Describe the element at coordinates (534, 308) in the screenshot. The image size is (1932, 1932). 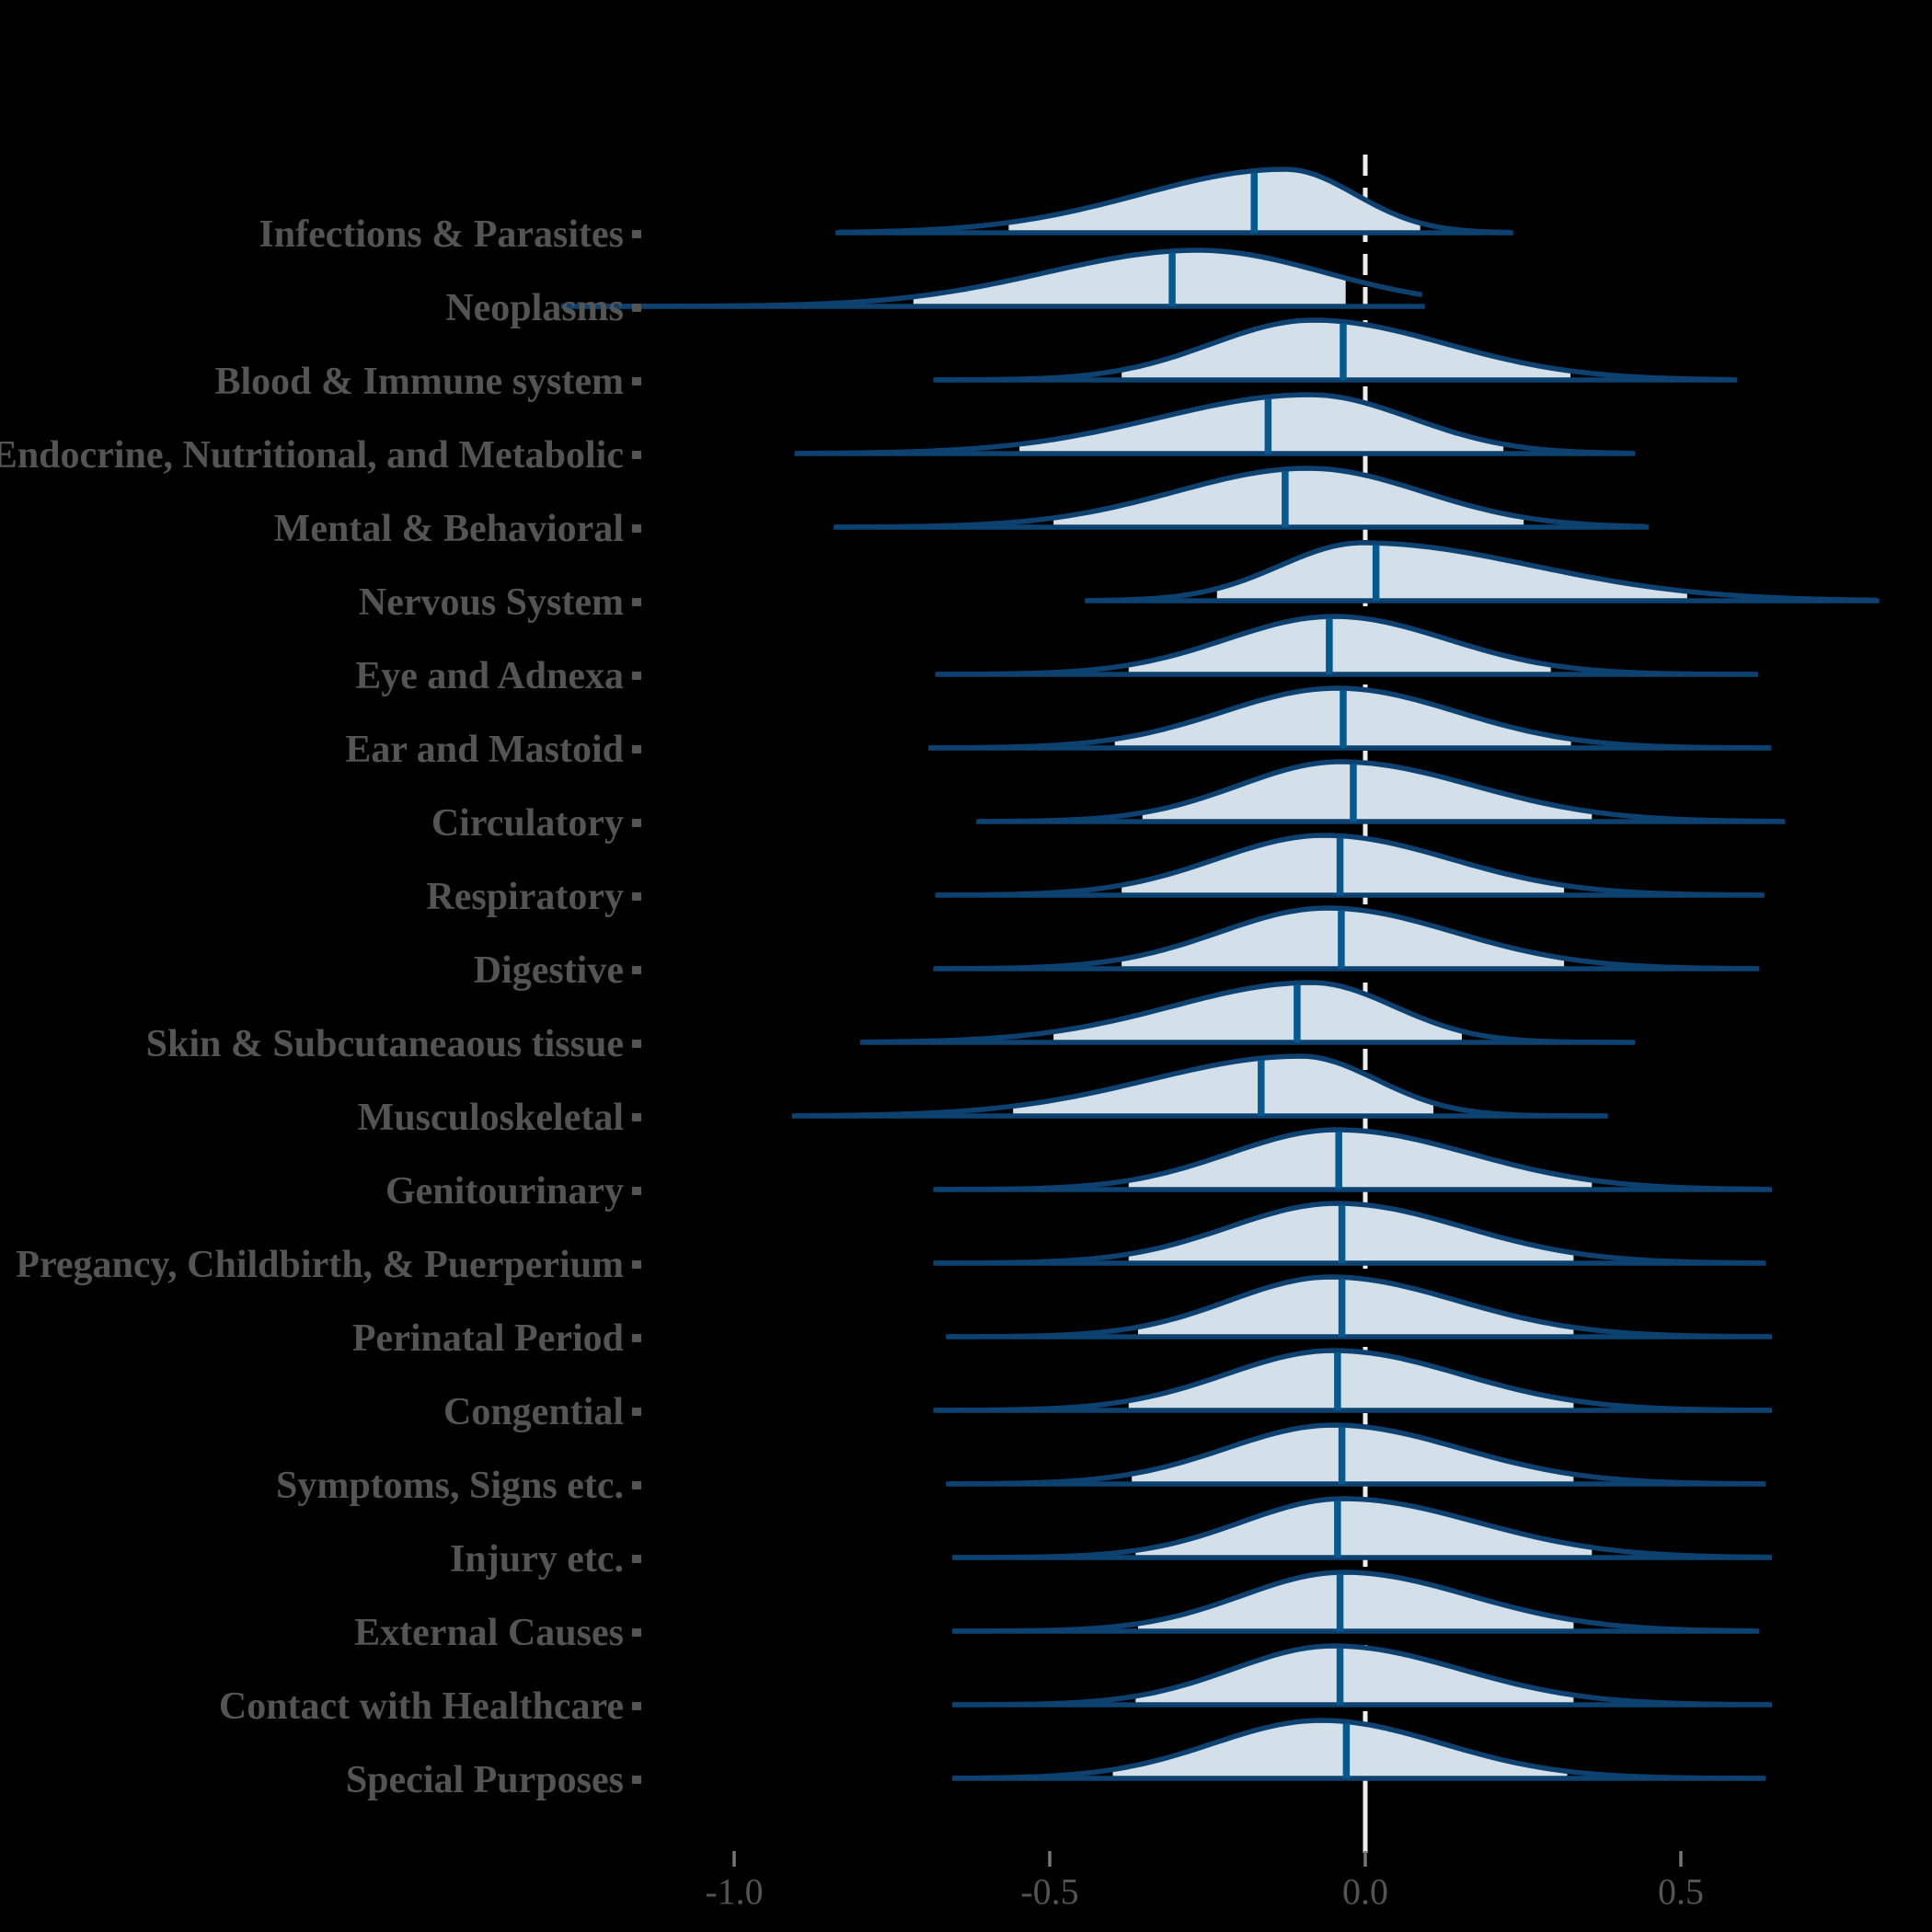
I see `category-label: Neoplasms` at that location.